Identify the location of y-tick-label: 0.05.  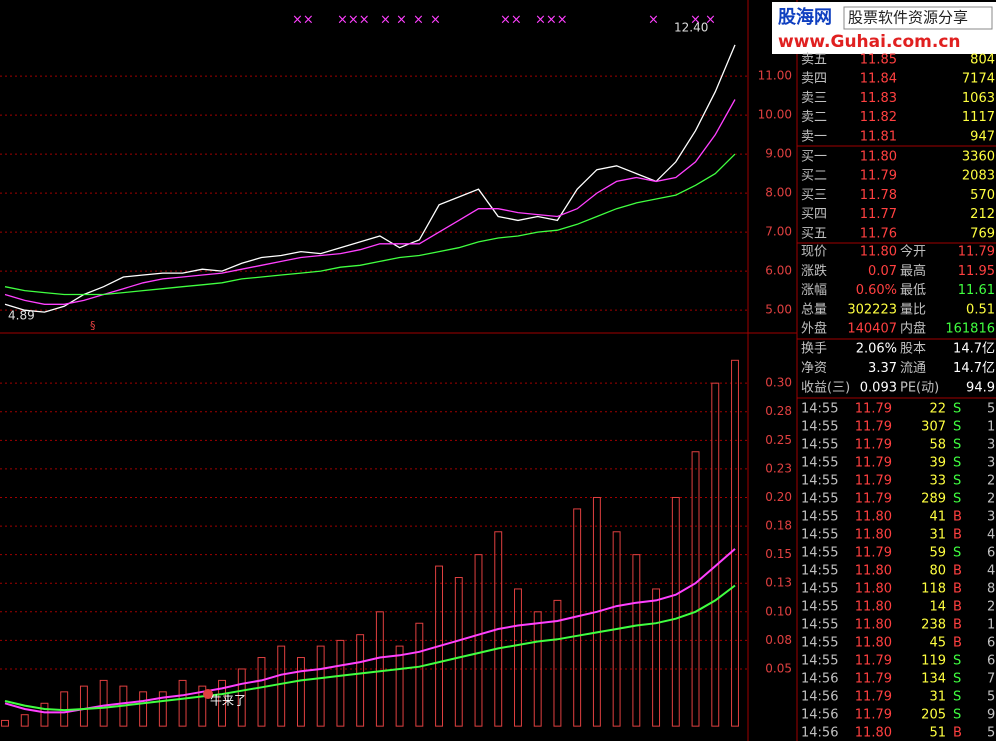
(778, 668).